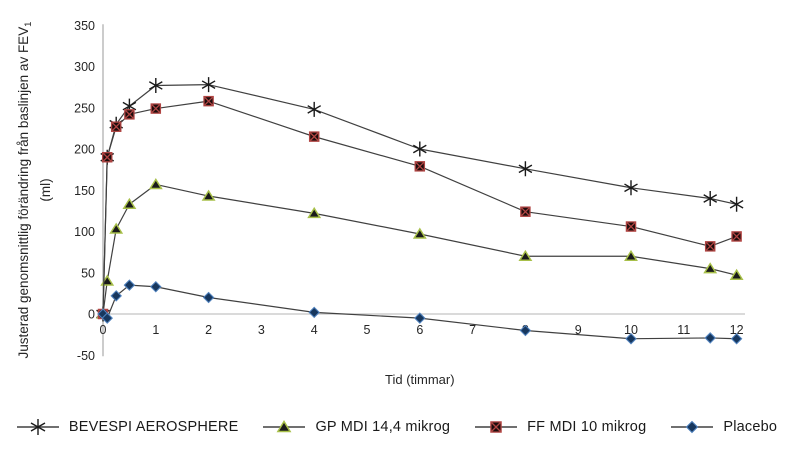 The image size is (793, 455). I want to click on x-axis-title: Tid (timmar), so click(420, 379).